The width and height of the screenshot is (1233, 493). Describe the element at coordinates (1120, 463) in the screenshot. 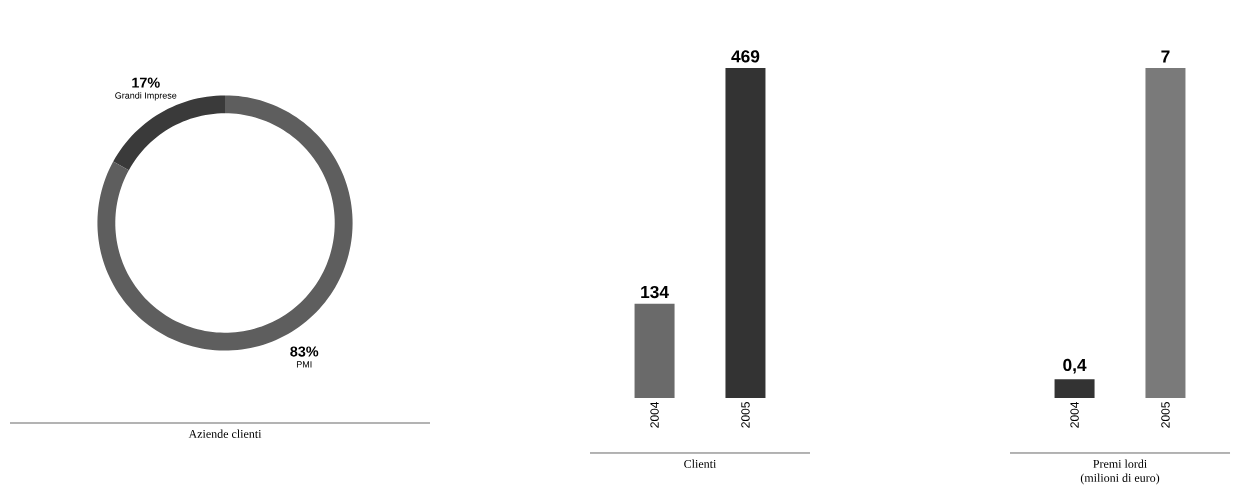

I see `text: Premi lordi` at that location.